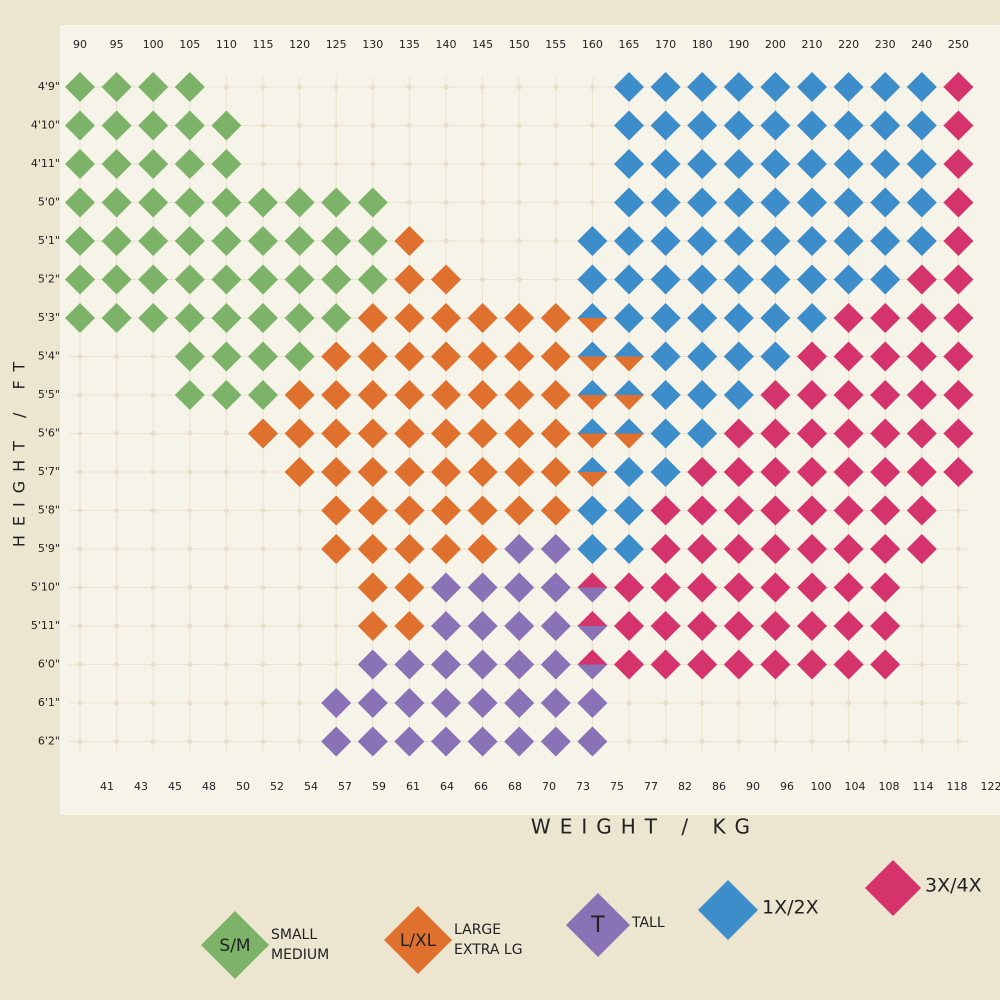  What do you see at coordinates (953, 886) in the screenshot?
I see `legend-label: 3X/4X` at bounding box center [953, 886].